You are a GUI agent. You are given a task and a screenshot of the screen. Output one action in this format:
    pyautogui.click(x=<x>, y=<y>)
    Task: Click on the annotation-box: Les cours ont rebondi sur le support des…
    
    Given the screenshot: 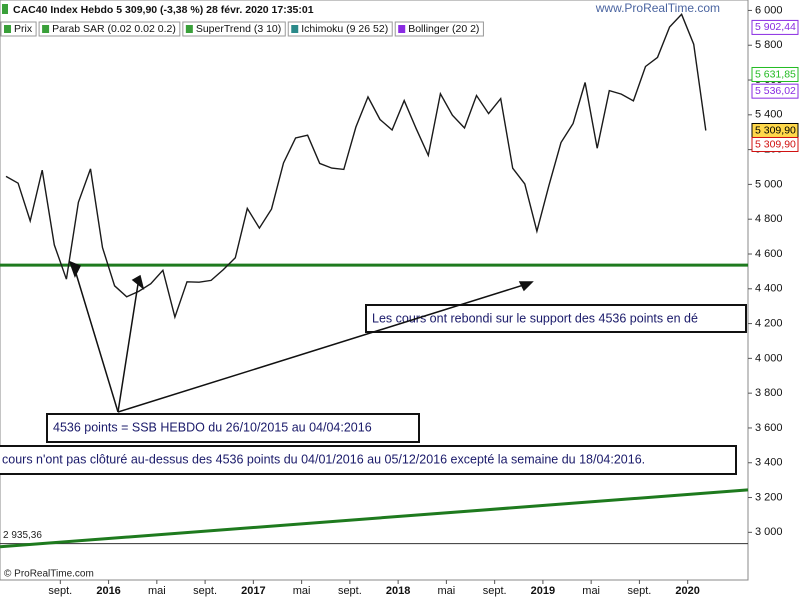 What is the action you would take?
    pyautogui.click(x=556, y=318)
    